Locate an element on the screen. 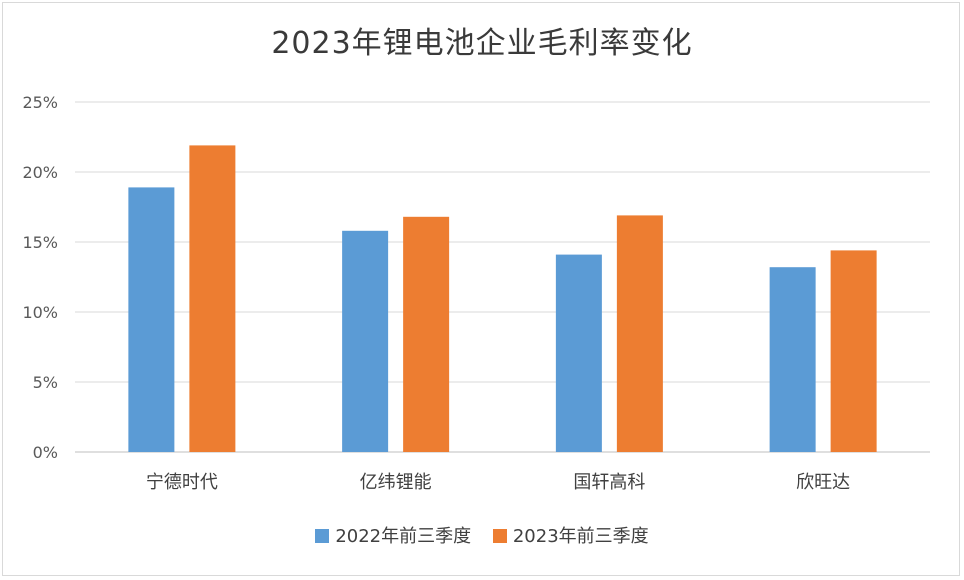  y-tick-label: 15% is located at coordinates (40, 242).